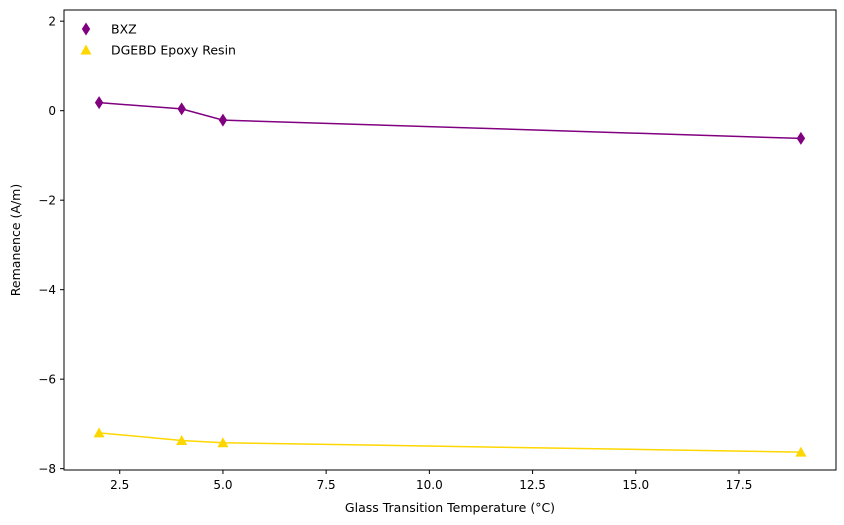 This screenshot has width=844, height=525. Describe the element at coordinates (124, 29) in the screenshot. I see `legend-label: BXZ` at that location.